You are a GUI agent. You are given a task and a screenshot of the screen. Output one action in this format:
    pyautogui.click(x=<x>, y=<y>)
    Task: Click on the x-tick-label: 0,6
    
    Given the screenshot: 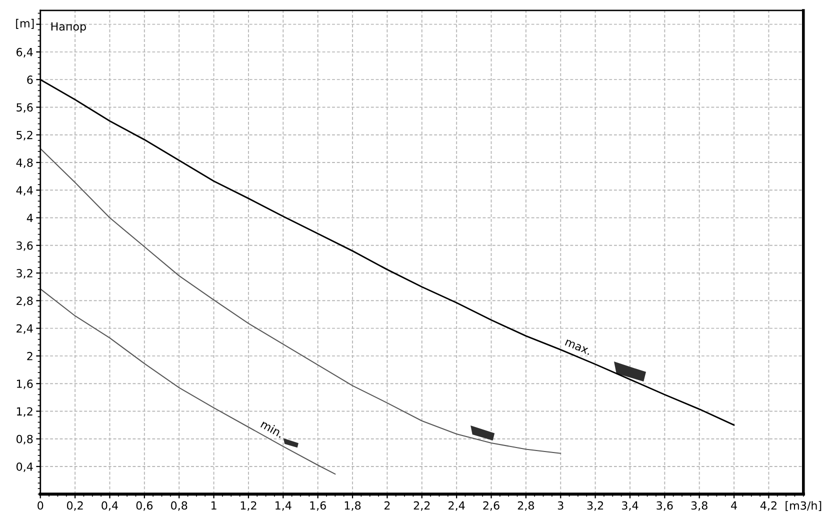 What is the action you would take?
    pyautogui.click(x=144, y=506)
    